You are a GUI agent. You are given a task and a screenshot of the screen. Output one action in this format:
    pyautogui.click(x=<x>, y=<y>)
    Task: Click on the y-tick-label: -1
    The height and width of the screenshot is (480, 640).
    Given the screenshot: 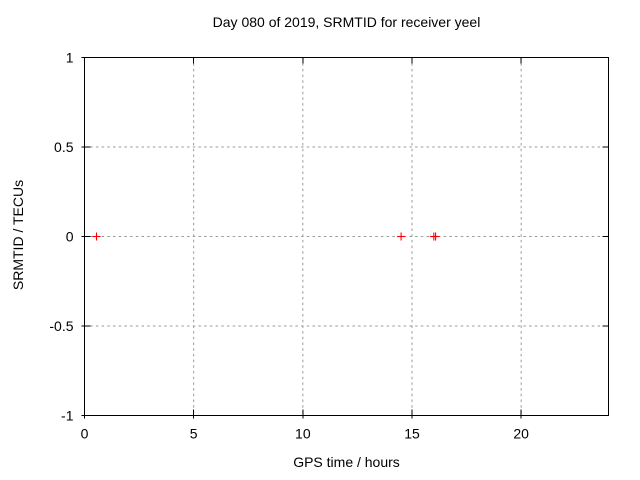 What is the action you would take?
    pyautogui.click(x=67, y=416)
    